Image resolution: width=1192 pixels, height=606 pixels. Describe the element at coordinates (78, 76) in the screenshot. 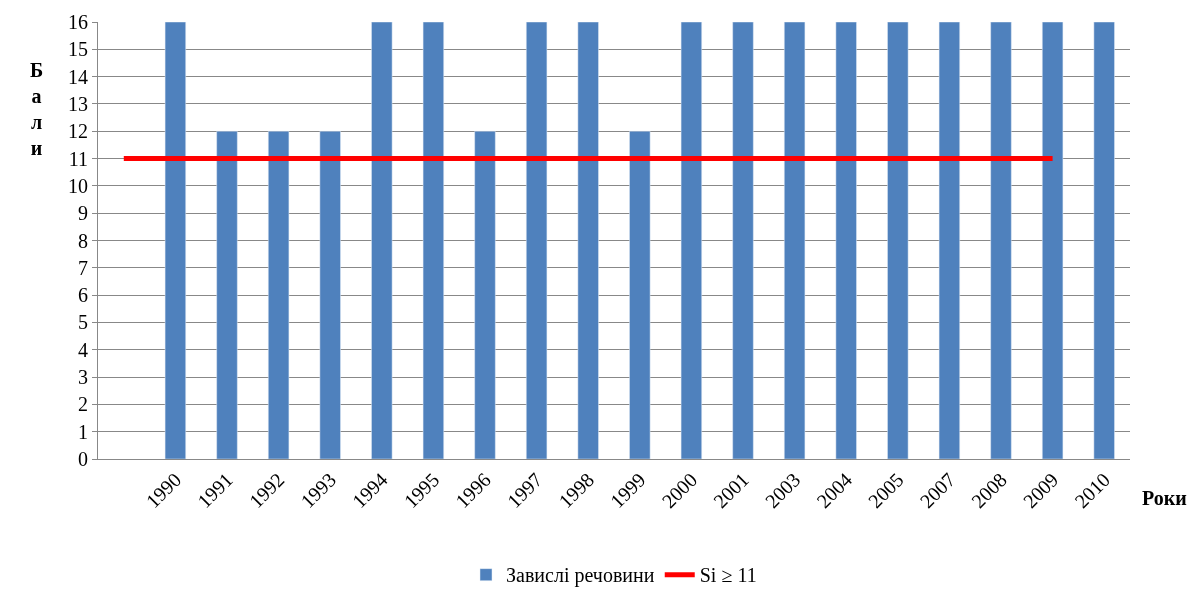

I see `y-tick-label: 14` at that location.